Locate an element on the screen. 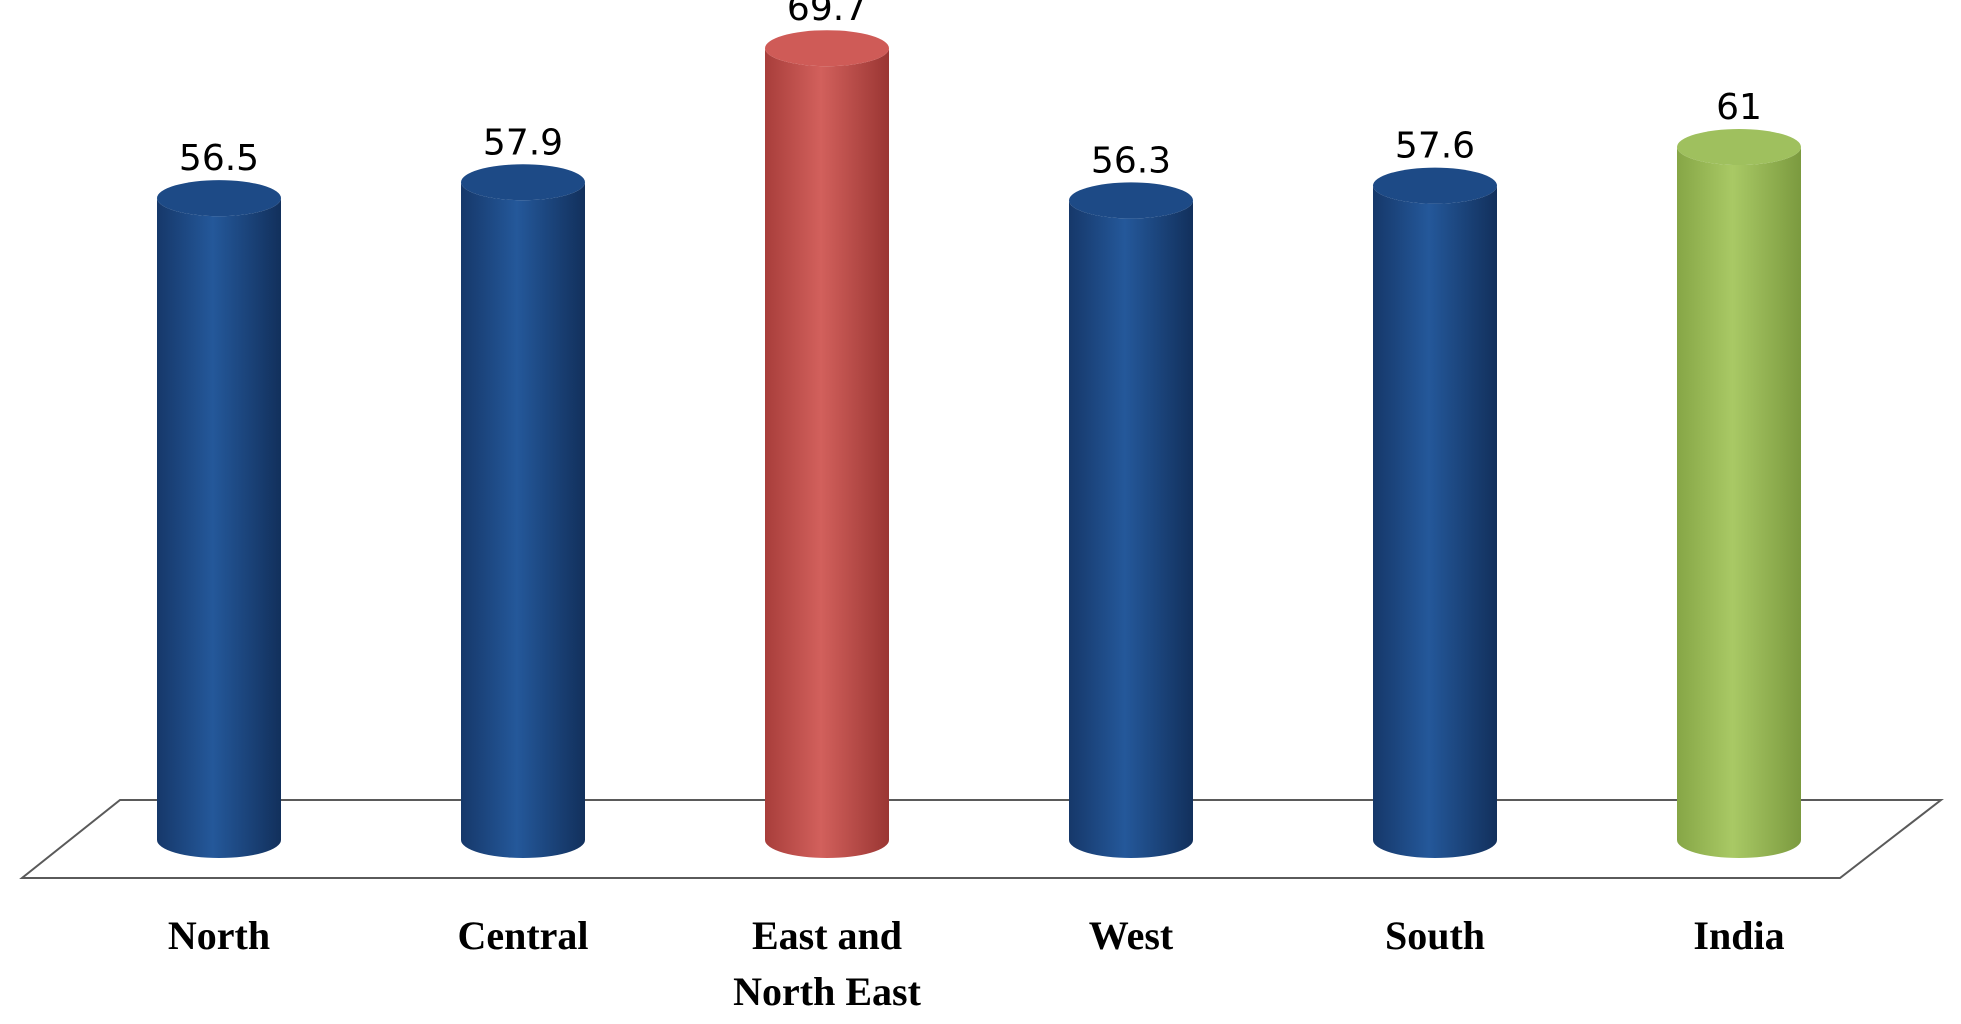  bar-top-central is located at coordinates (523, 182).